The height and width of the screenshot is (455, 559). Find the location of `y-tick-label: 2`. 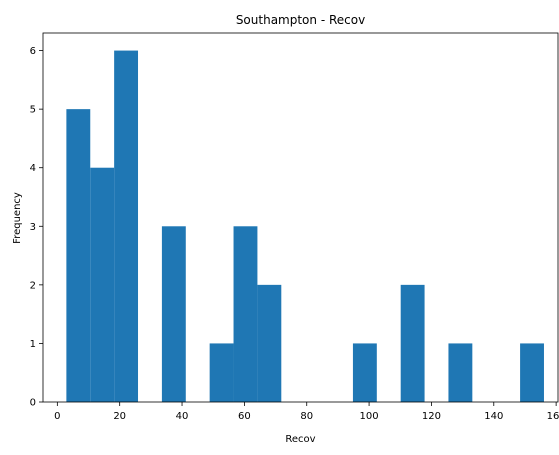

y-tick-label: 2 is located at coordinates (33, 285).